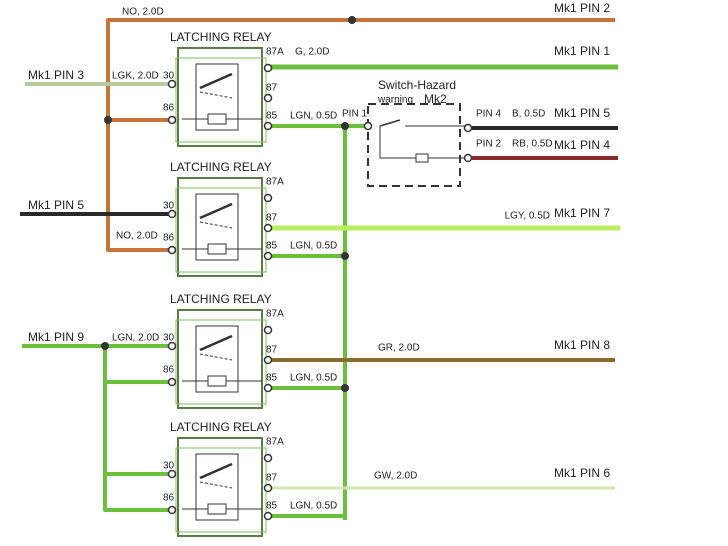 The width and height of the screenshot is (728, 546). I want to click on lamp, so click(422, 158).